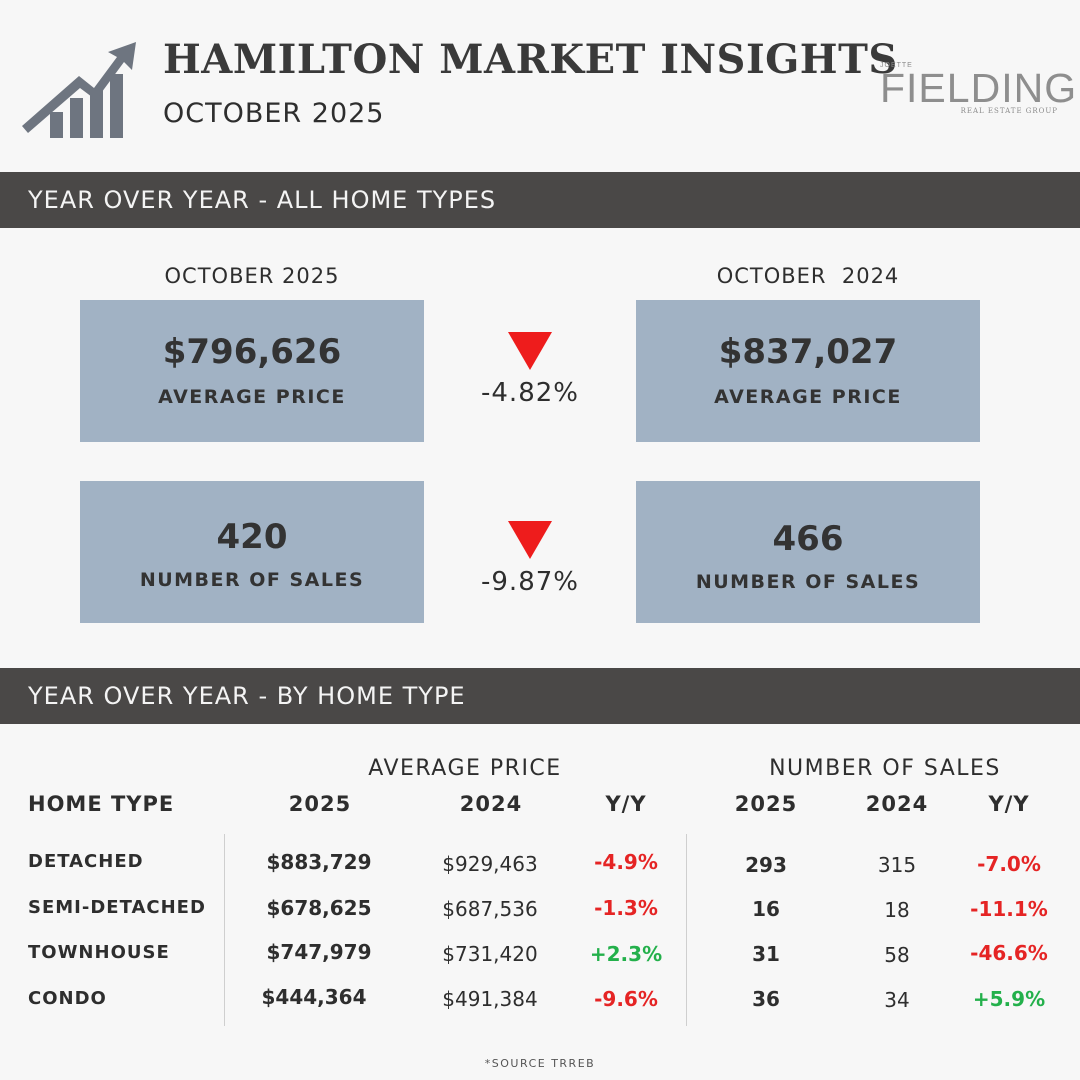 The height and width of the screenshot is (1080, 1080). Describe the element at coordinates (808, 397) in the screenshot. I see `avg-price-previous-label: AVERAGE PRICE` at that location.